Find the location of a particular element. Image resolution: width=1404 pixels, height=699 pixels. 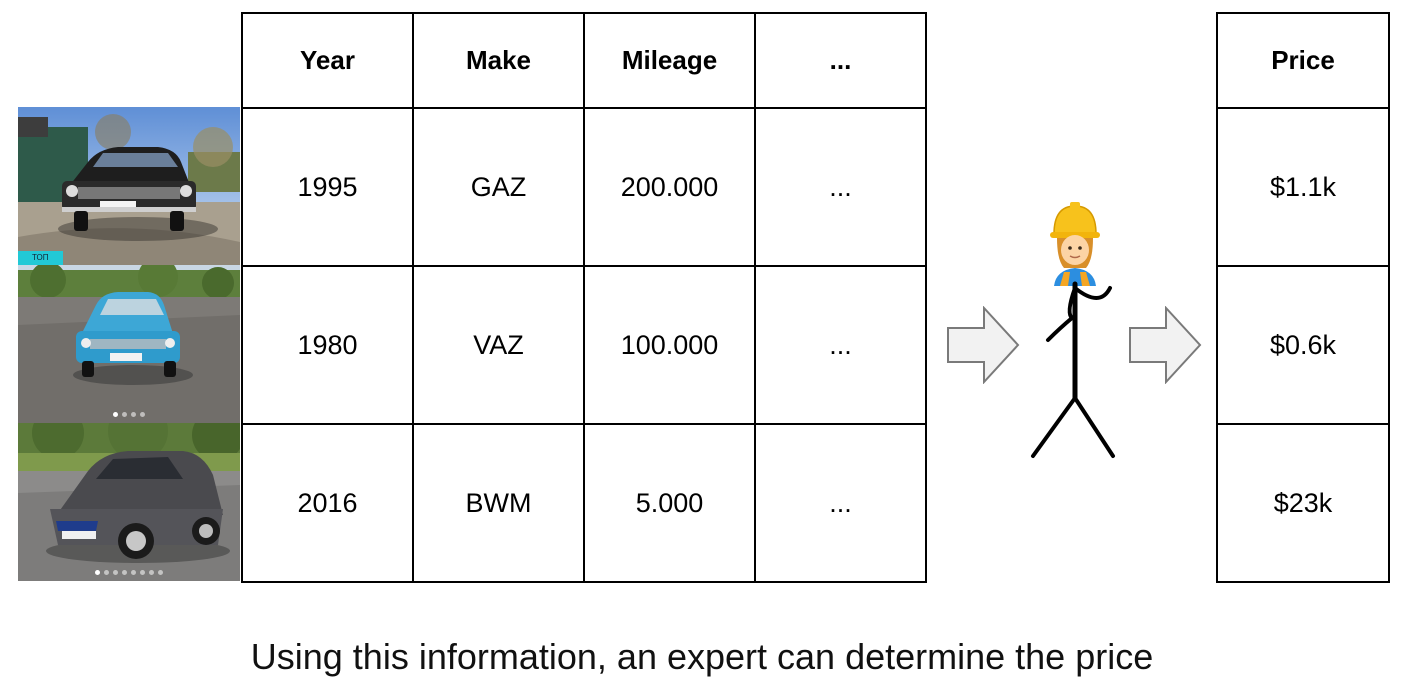

cell-price: $0.6k is located at coordinates (1303, 345).